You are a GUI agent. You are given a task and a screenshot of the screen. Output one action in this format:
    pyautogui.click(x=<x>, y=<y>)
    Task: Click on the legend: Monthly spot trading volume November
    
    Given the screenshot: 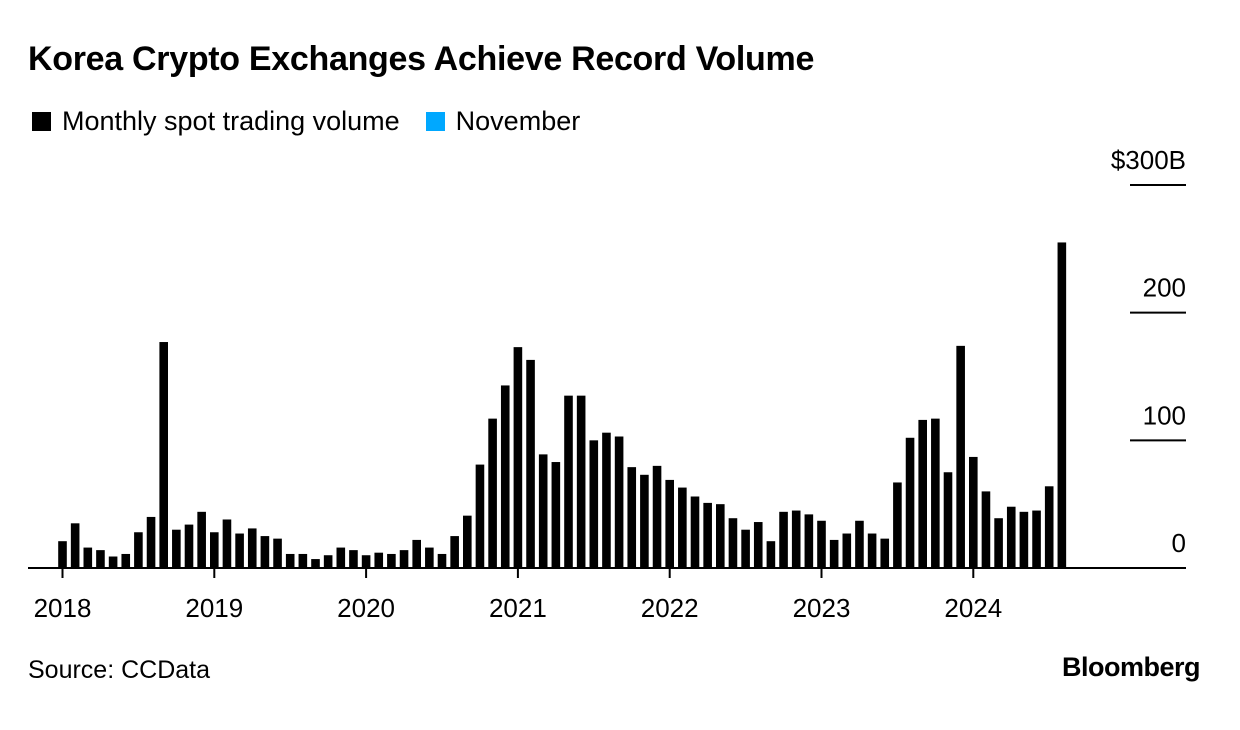 What is the action you would take?
    pyautogui.click(x=319, y=121)
    